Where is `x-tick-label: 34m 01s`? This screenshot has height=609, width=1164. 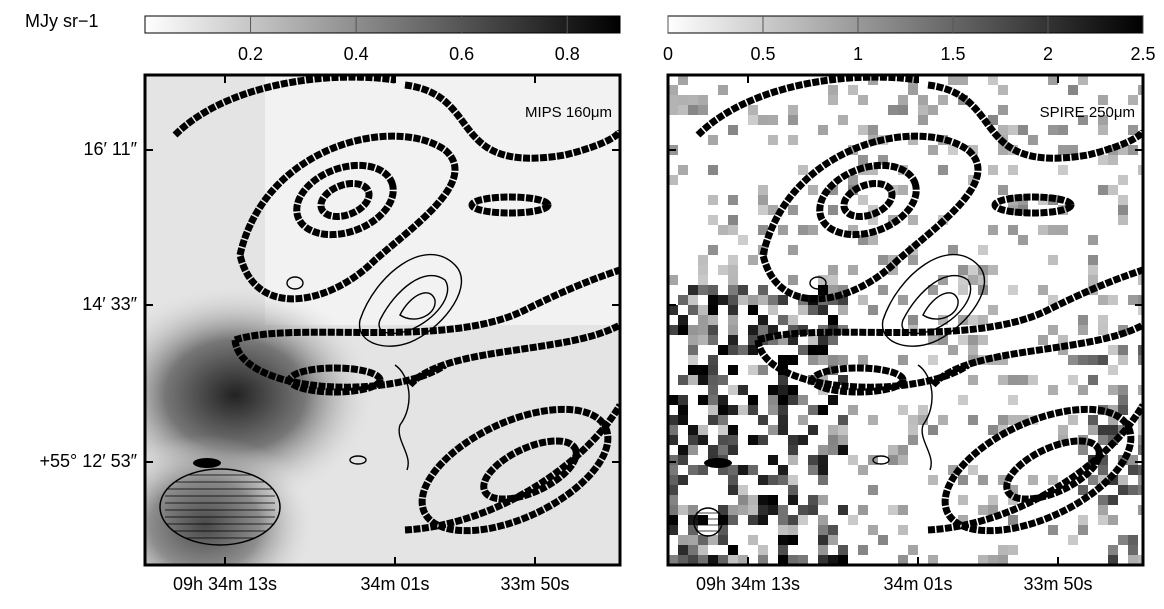 x-tick-label: 34m 01s is located at coordinates (917, 584).